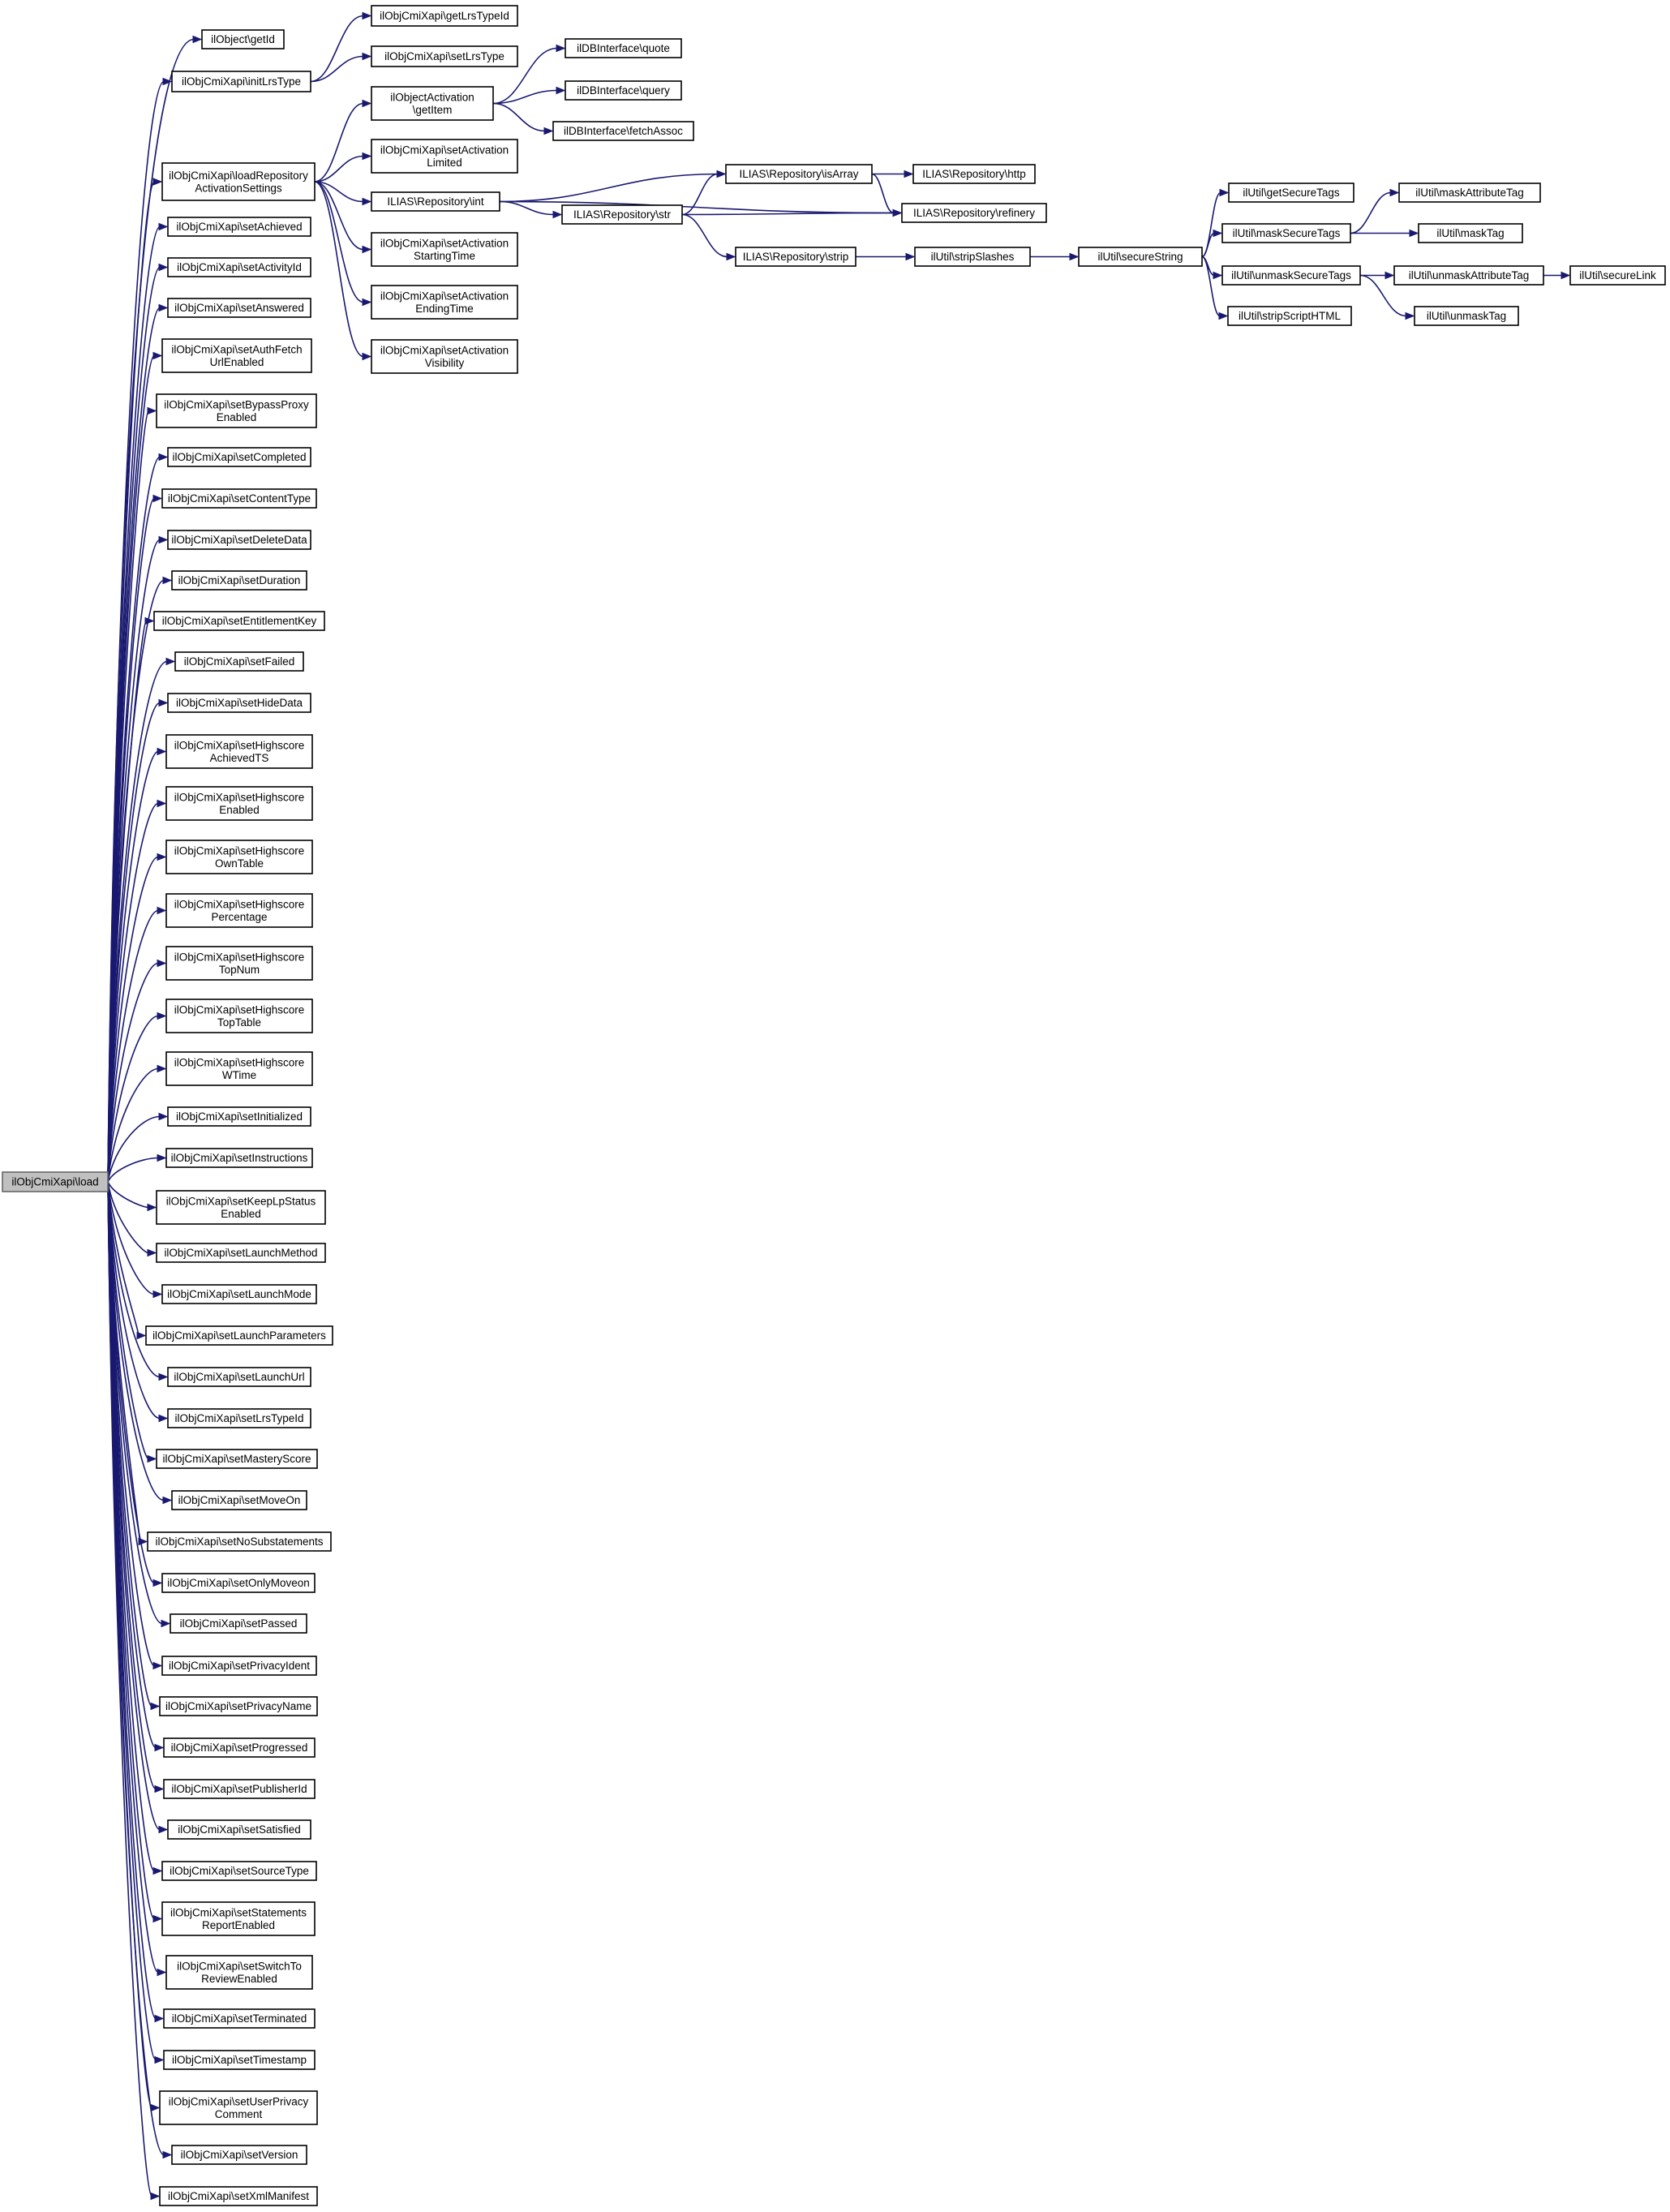  Describe the element at coordinates (239, 1871) in the screenshot. I see `node-set-source-type: ilObjCmiXapi\setSourceType` at that location.